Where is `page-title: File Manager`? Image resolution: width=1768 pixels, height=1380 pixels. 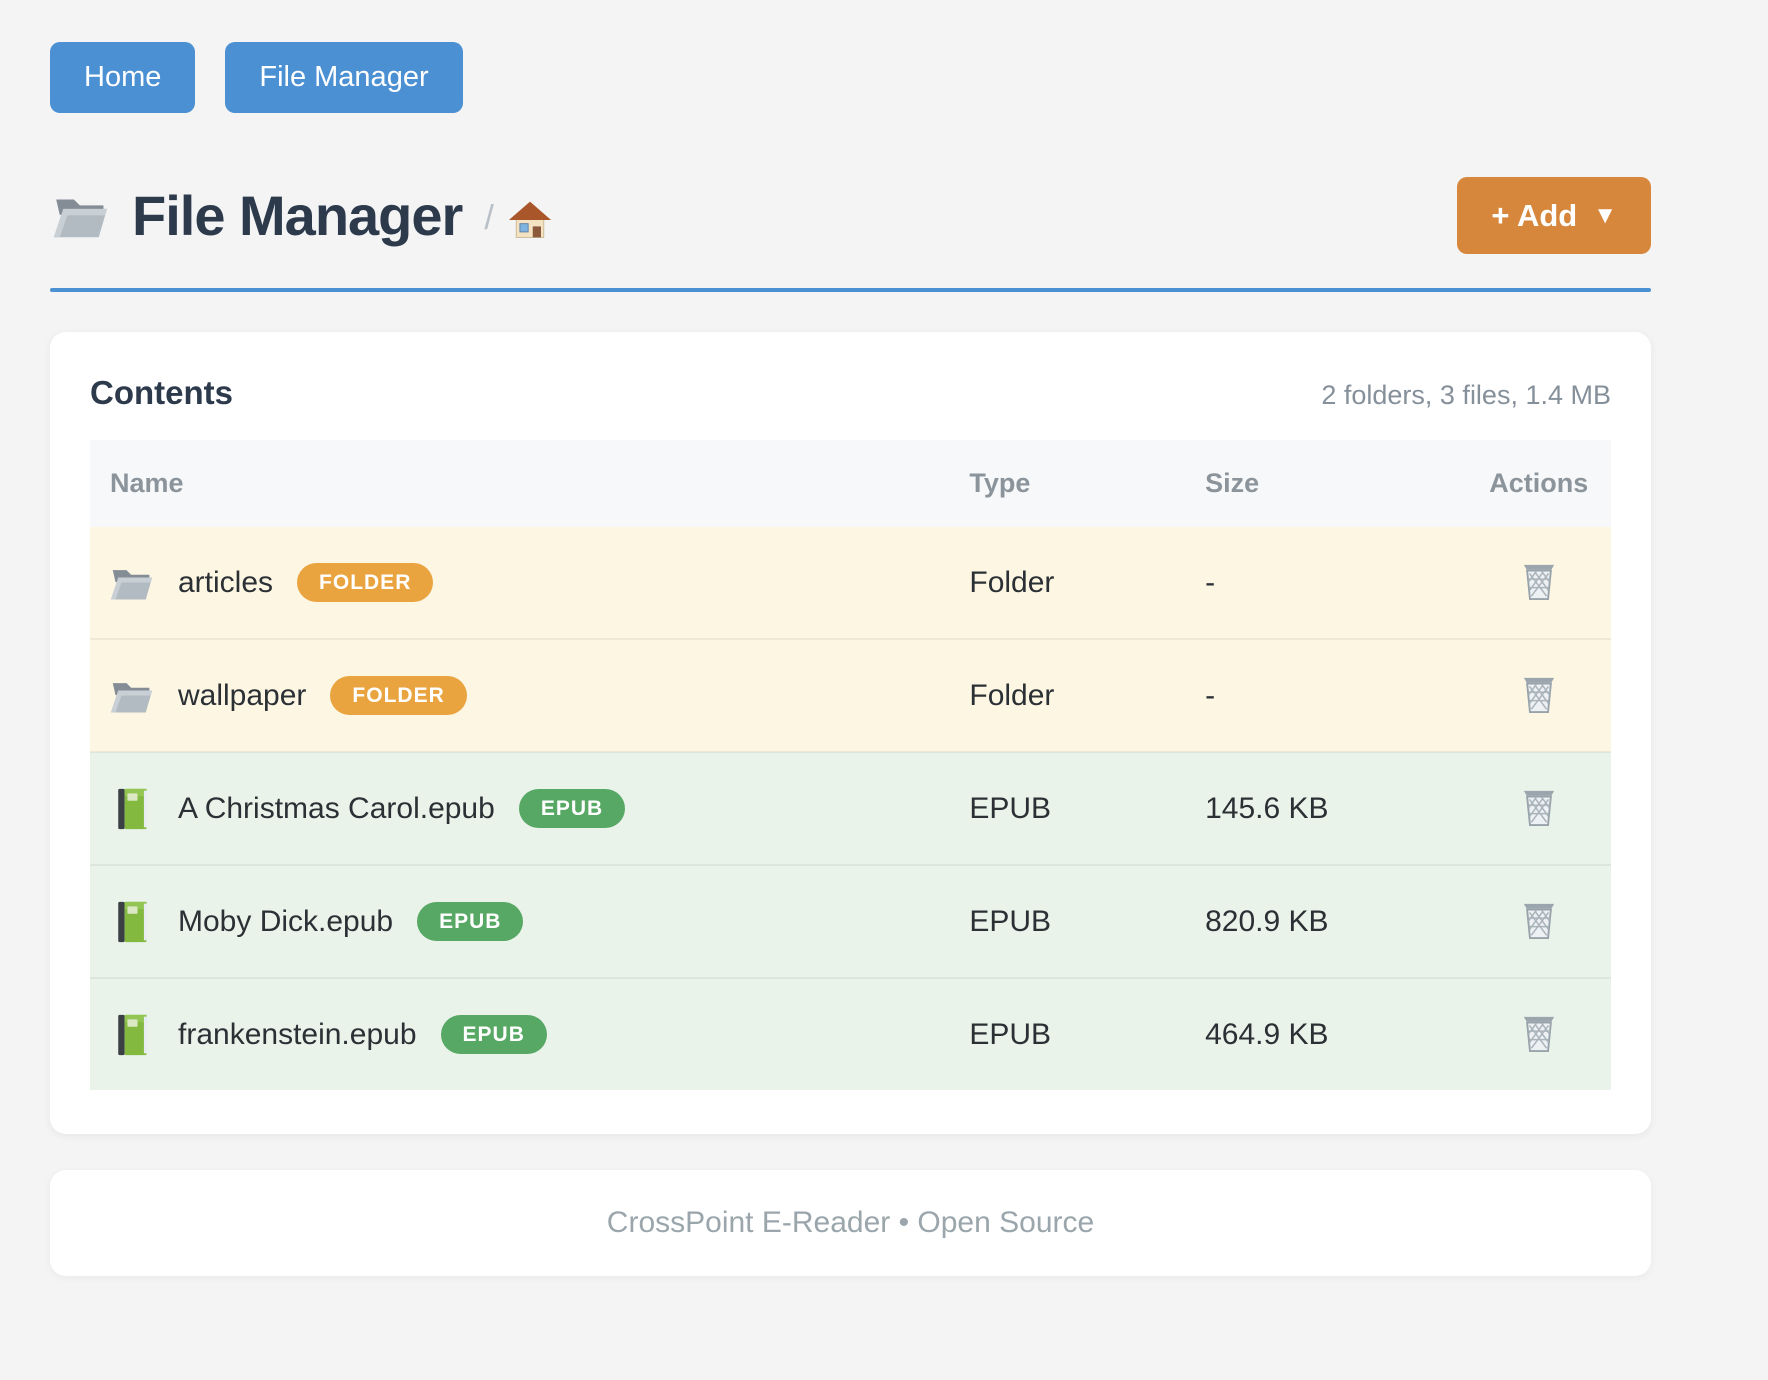 page-title: File Manager is located at coordinates (297, 215).